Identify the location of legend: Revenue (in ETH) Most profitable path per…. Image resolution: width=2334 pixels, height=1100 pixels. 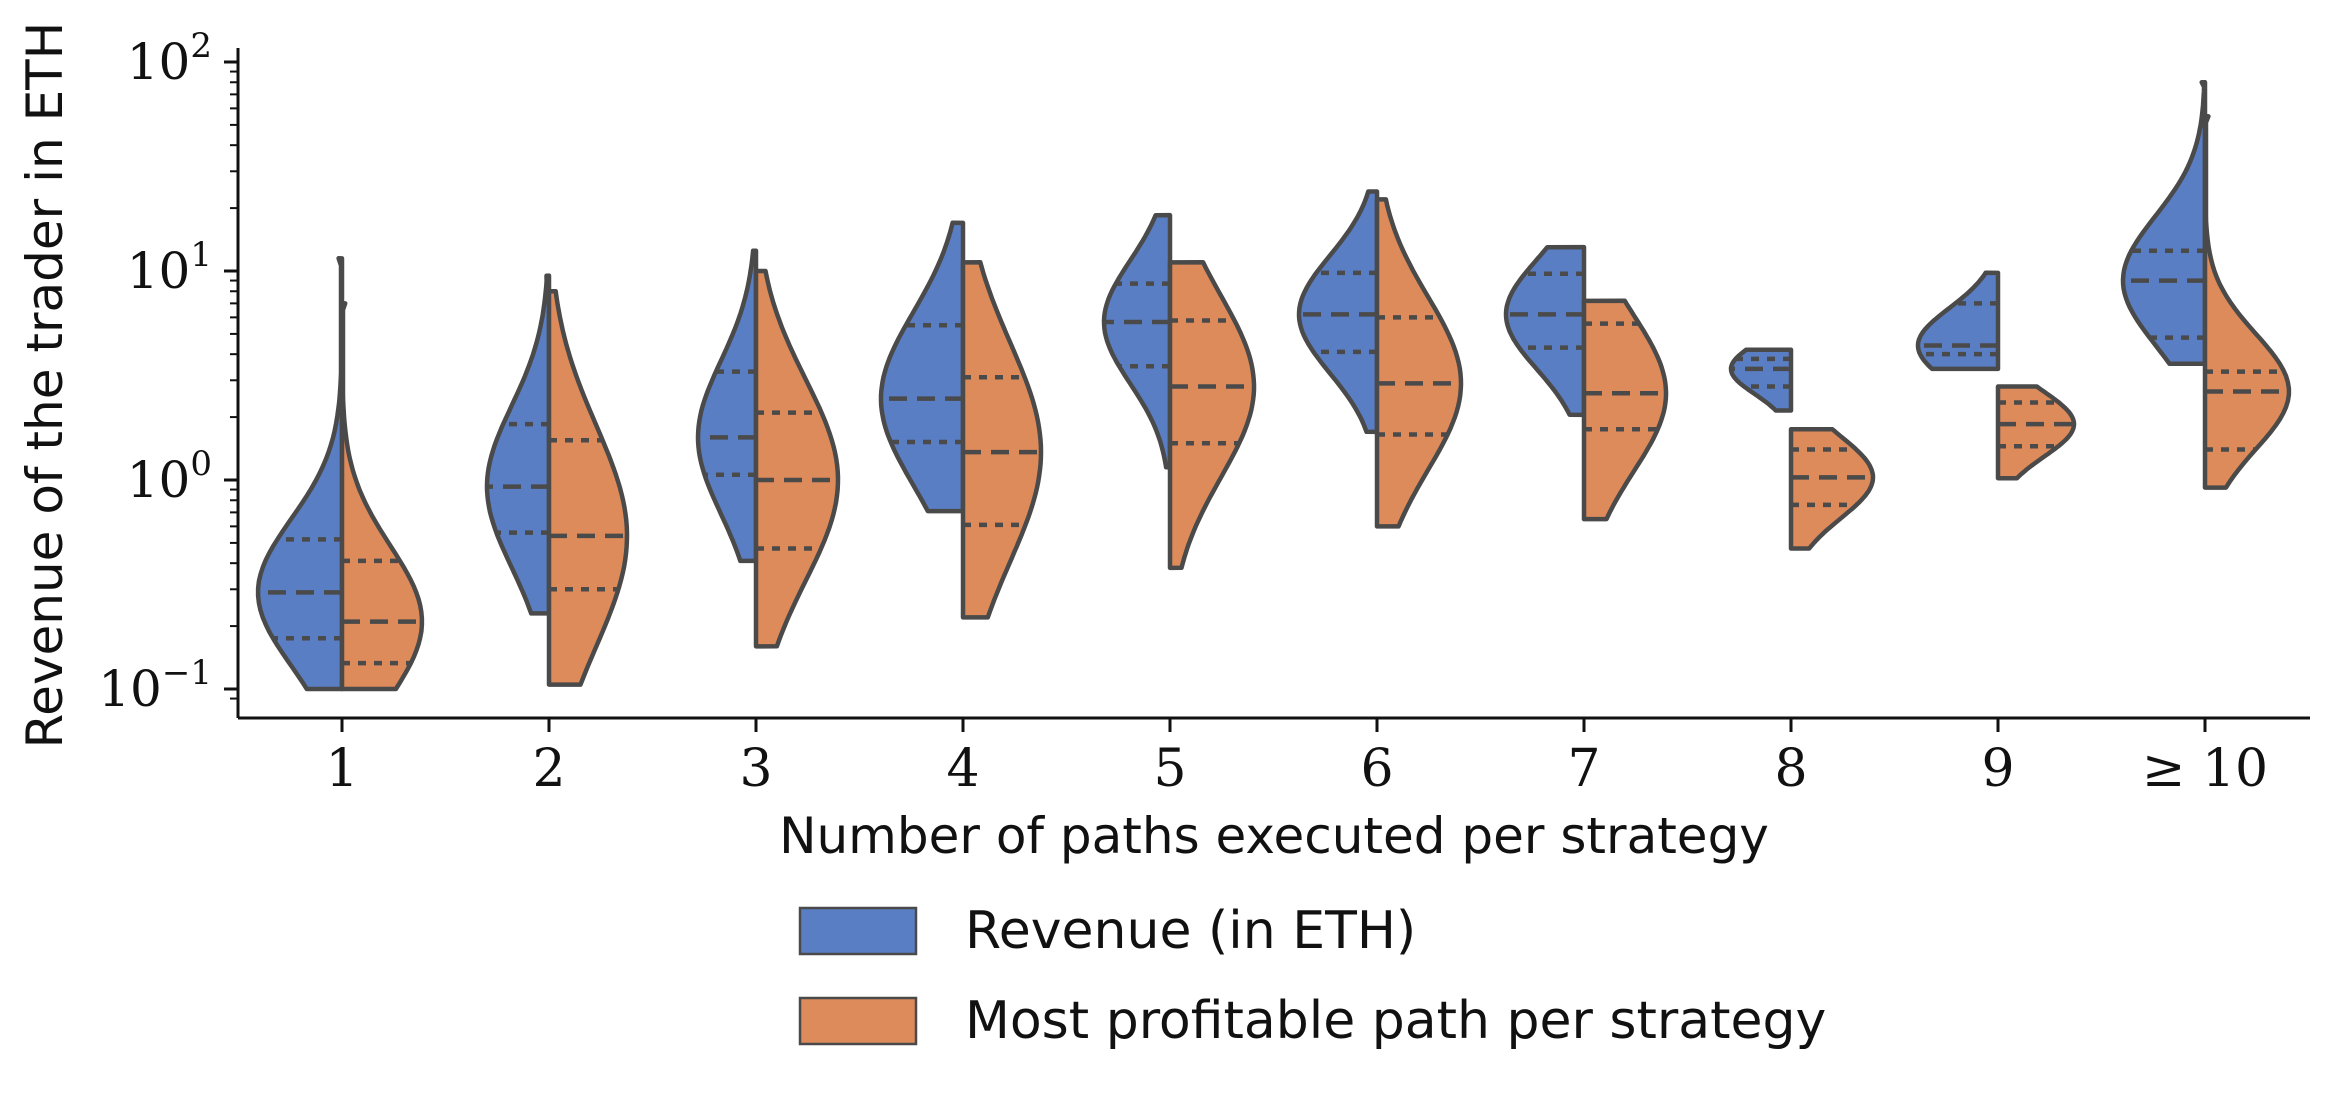
(1312, 976).